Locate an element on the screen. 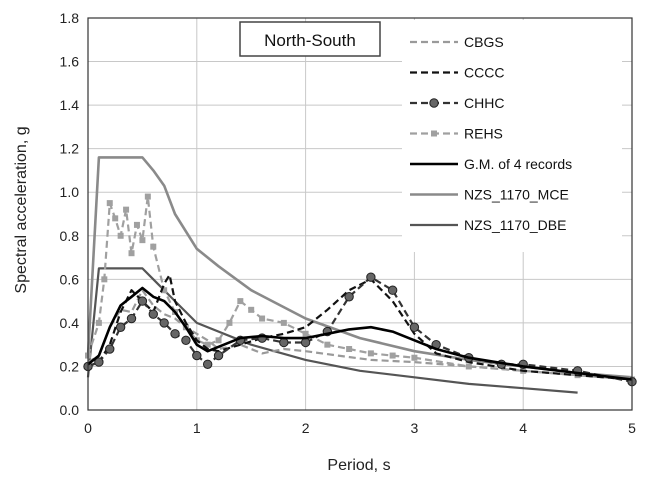  x-tick-label: 3 is located at coordinates (415, 428).